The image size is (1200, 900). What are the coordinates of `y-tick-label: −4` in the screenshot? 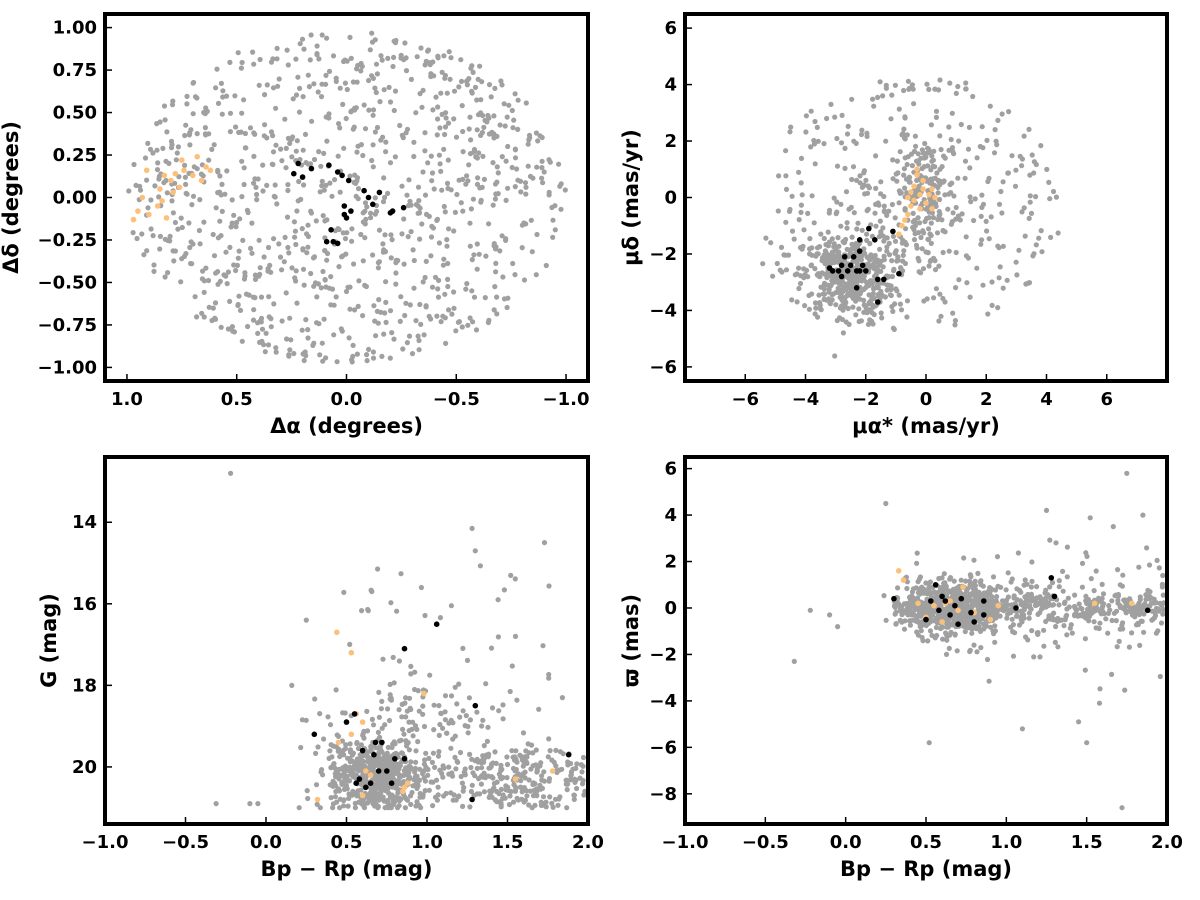 It's located at (663, 310).